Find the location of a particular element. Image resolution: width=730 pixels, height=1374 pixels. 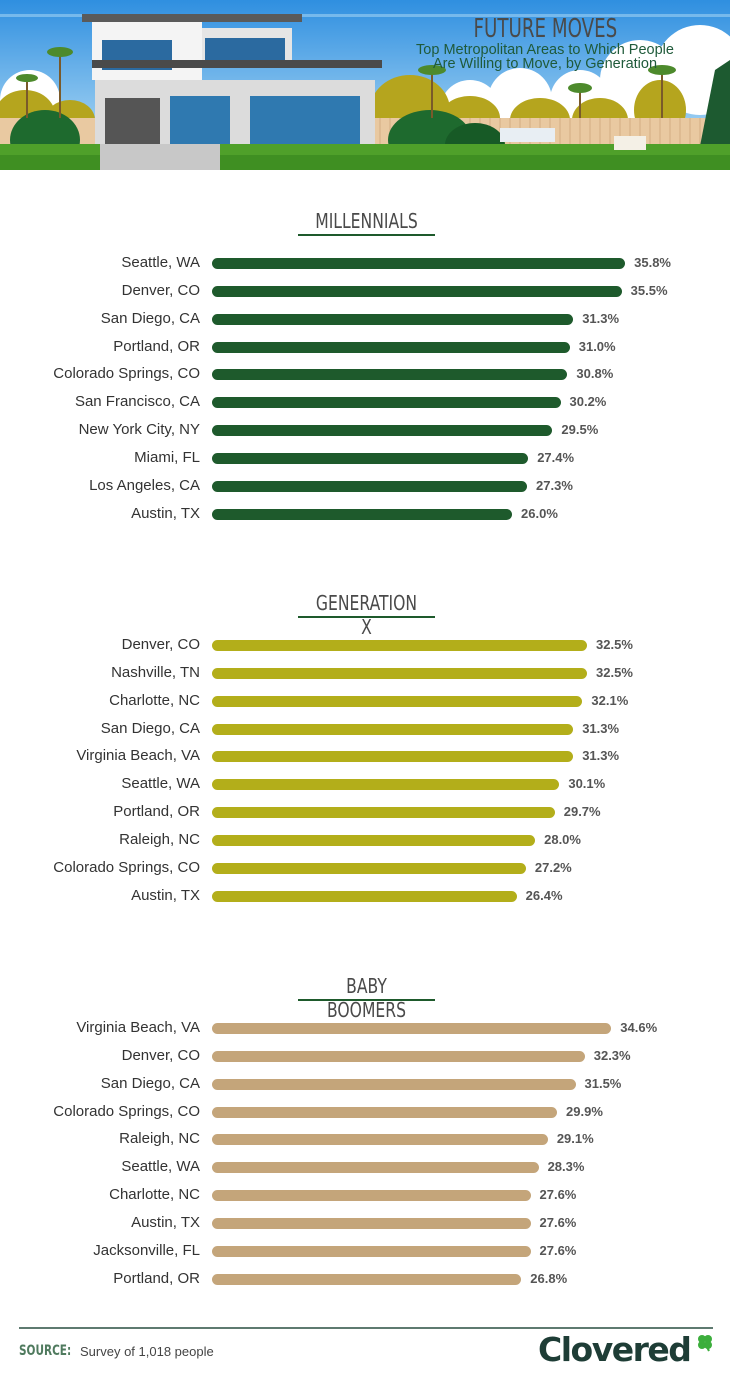

bar-value-label: 27.2% is located at coordinates (553, 867).